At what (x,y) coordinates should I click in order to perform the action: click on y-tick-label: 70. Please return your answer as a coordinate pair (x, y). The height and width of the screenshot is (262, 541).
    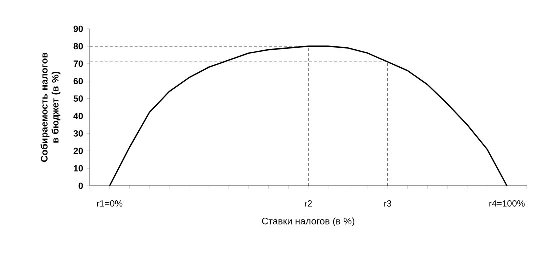
    Looking at the image, I should click on (79, 64).